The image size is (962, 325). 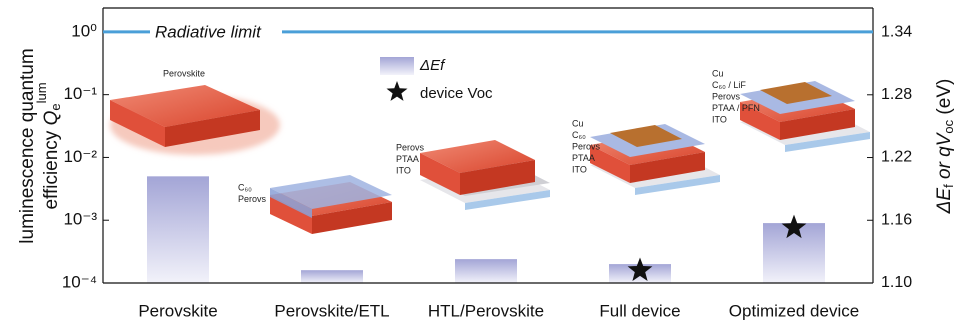 I want to click on y-tick-label: 10⁻², so click(x=80, y=156).